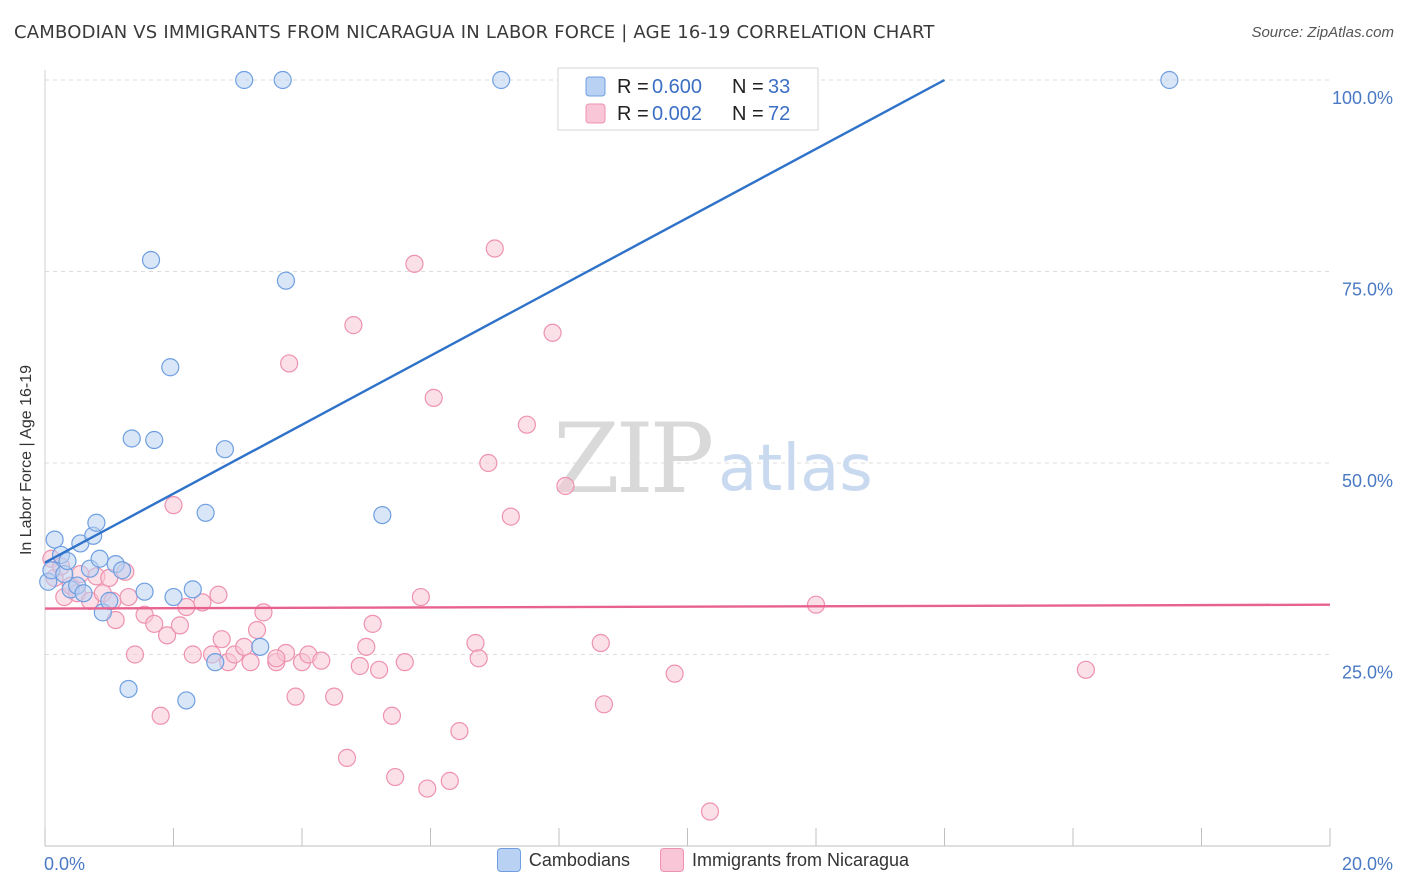 This screenshot has height=892, width=1406. Describe the element at coordinates (1367, 481) in the screenshot. I see `y-tick-label: 50.0%` at that location.